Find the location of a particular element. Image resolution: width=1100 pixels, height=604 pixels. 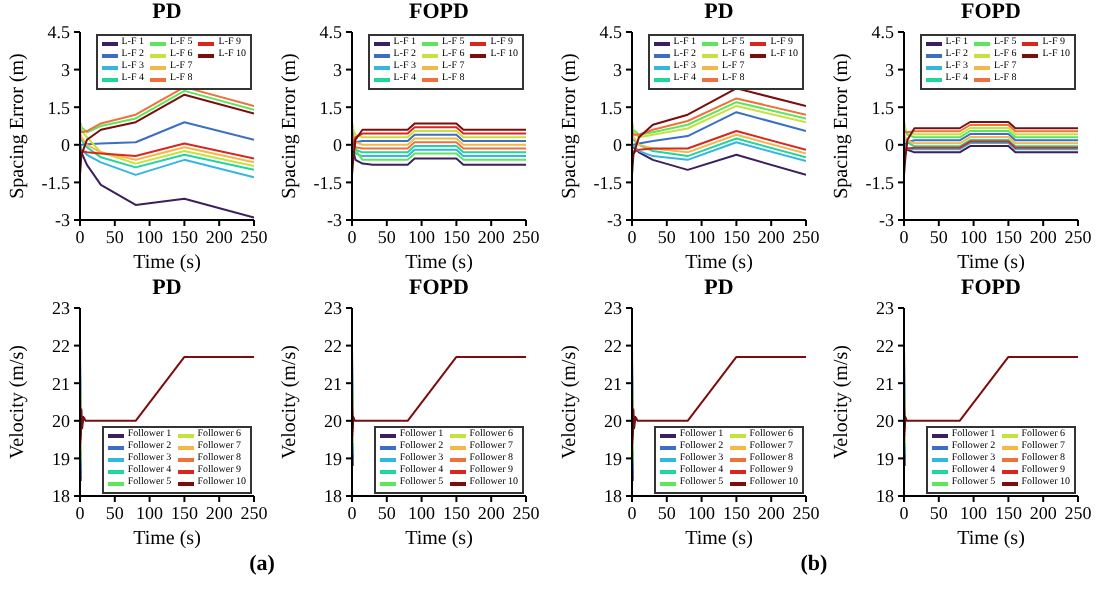

y-tick-label: 21 is located at coordinates (61, 383).